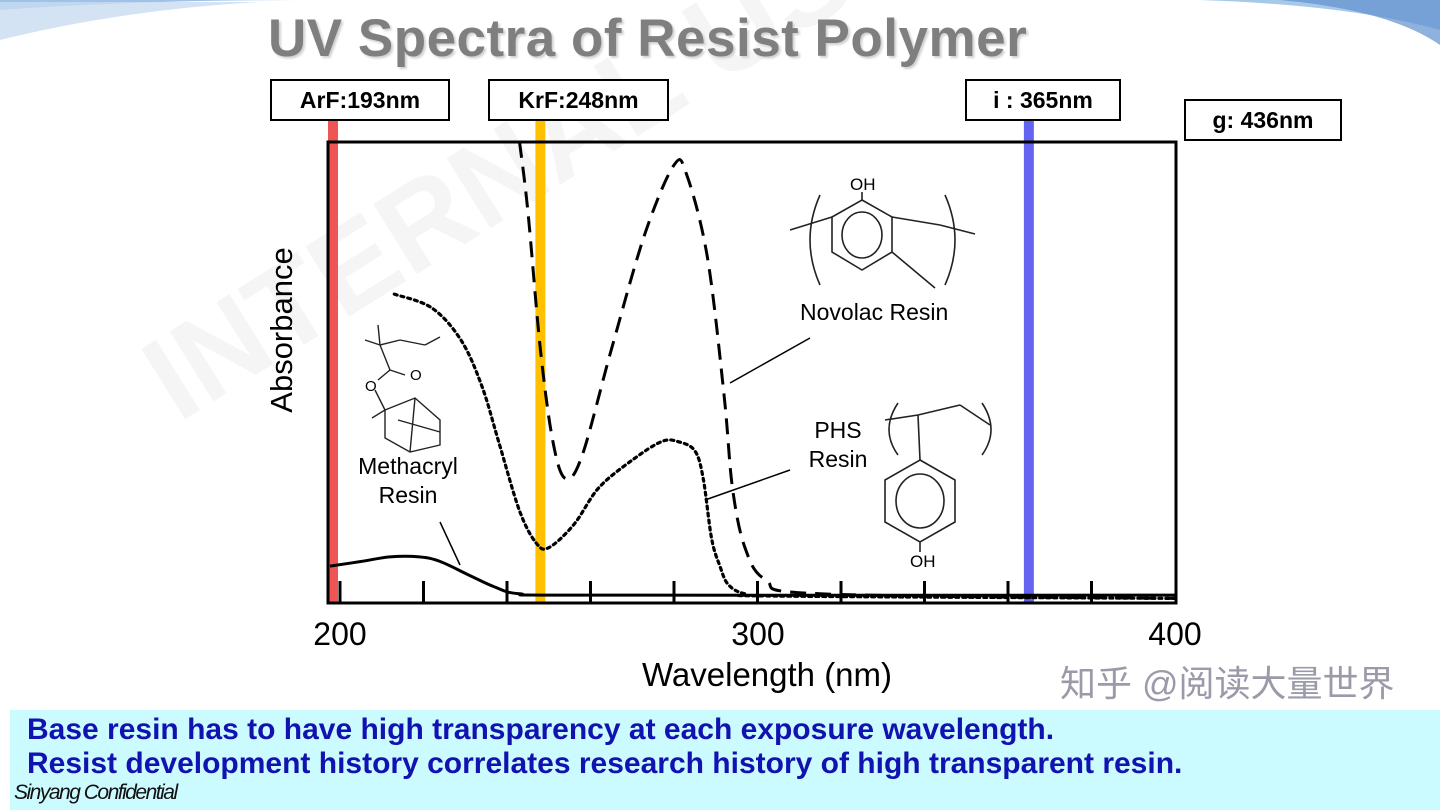 Image resolution: width=1440 pixels, height=810 pixels. I want to click on methacryl-label-line1: Methacryl, so click(408, 466).